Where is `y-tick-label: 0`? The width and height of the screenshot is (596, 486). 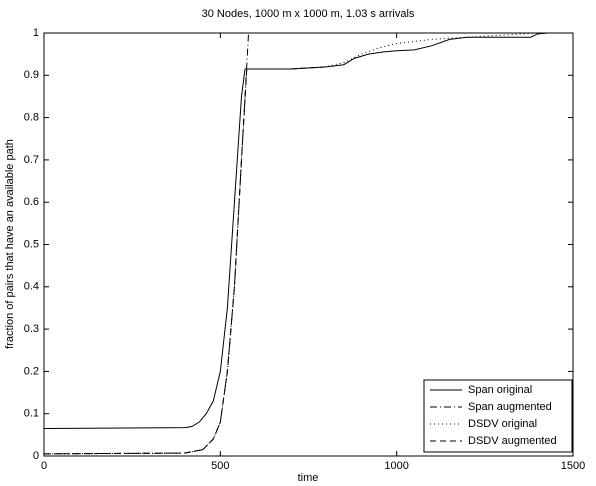 y-tick-label: 0 is located at coordinates (36, 456).